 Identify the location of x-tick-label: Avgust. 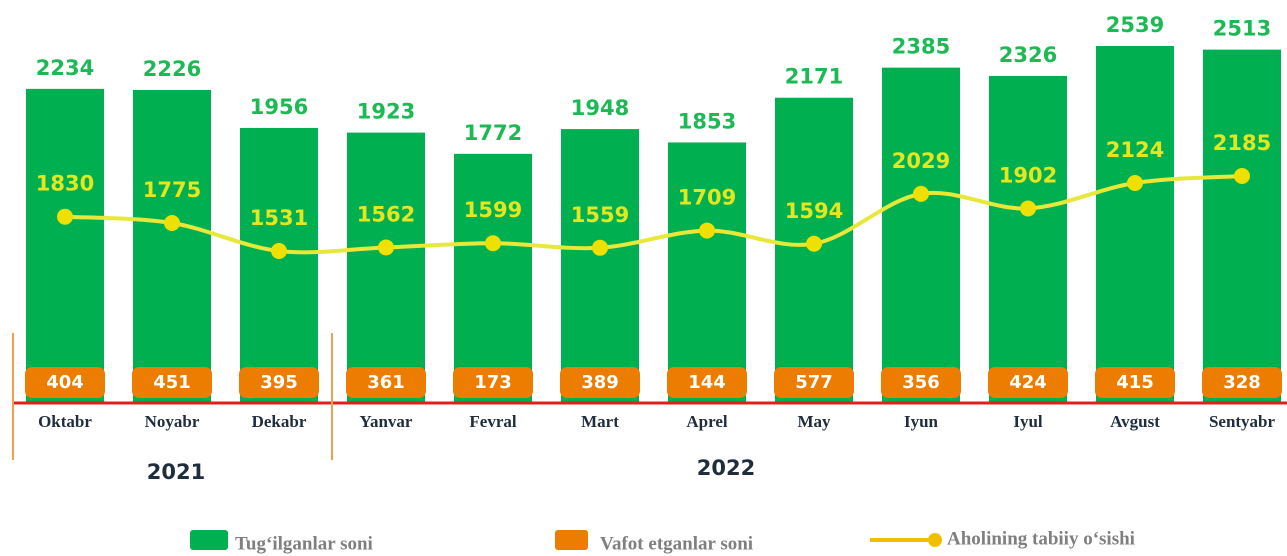
(1135, 421).